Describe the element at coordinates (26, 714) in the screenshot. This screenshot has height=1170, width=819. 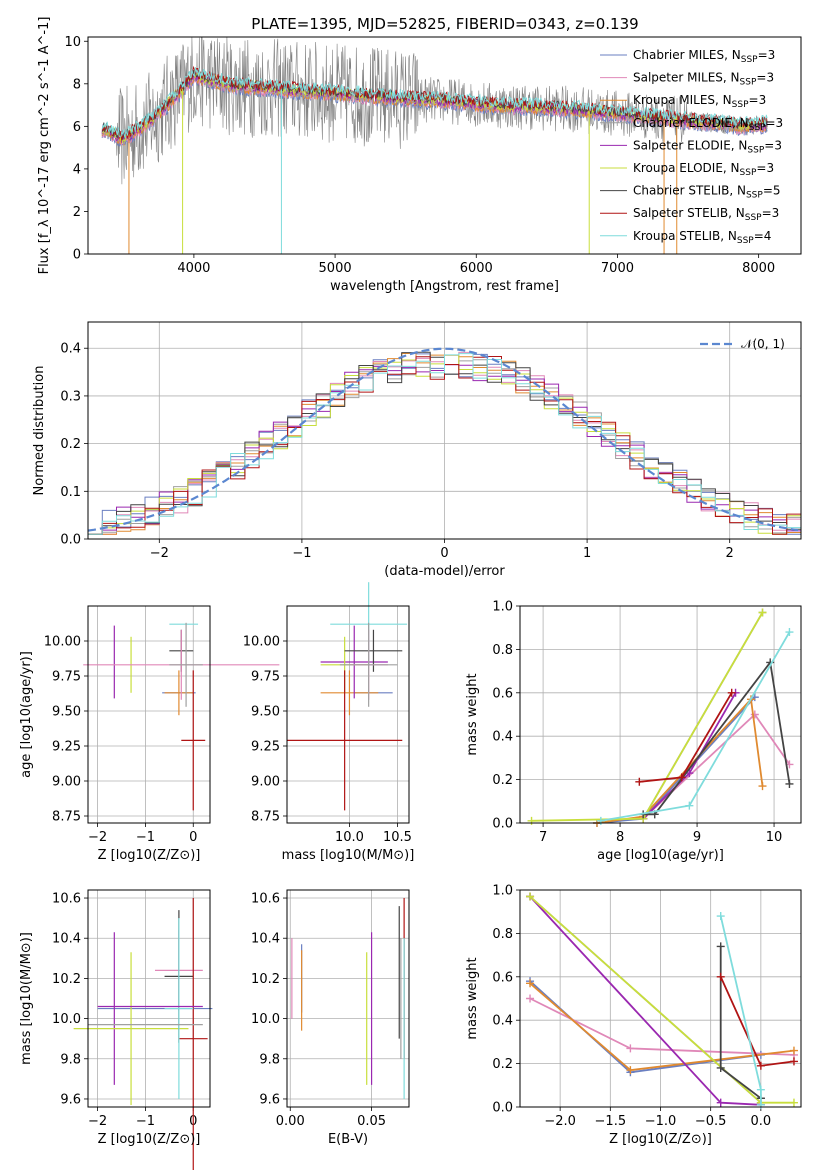
I see `y-axis-label: age [log10(age/yr)]` at that location.